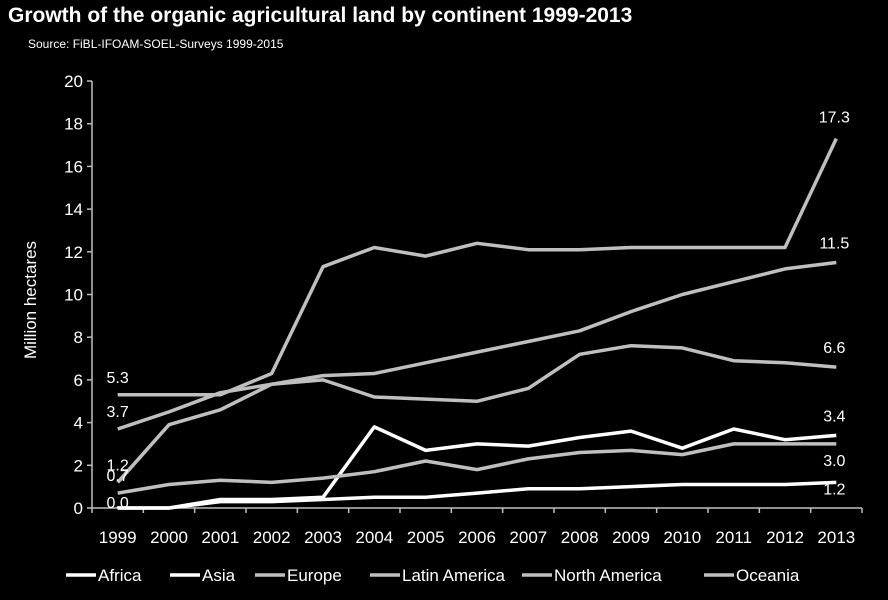 The image size is (888, 600). What do you see at coordinates (30, 300) in the screenshot?
I see `y-axis-label: Million hectares` at bounding box center [30, 300].